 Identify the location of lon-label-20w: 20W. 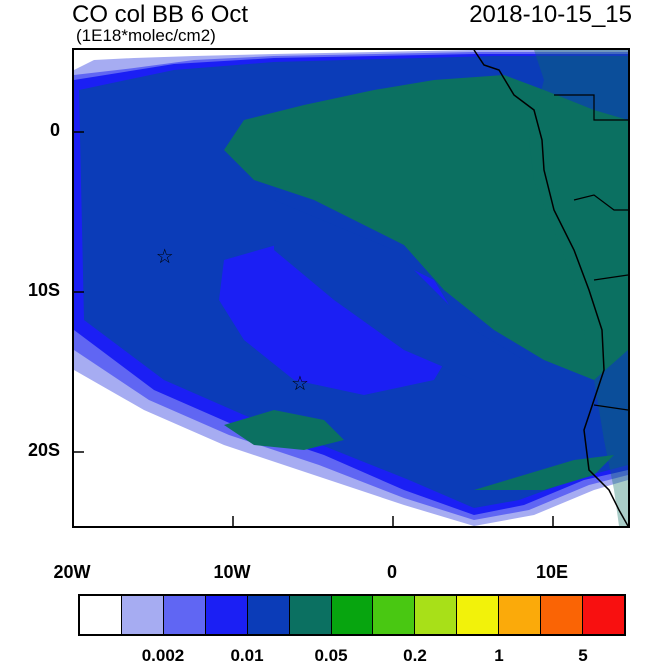
(72, 572).